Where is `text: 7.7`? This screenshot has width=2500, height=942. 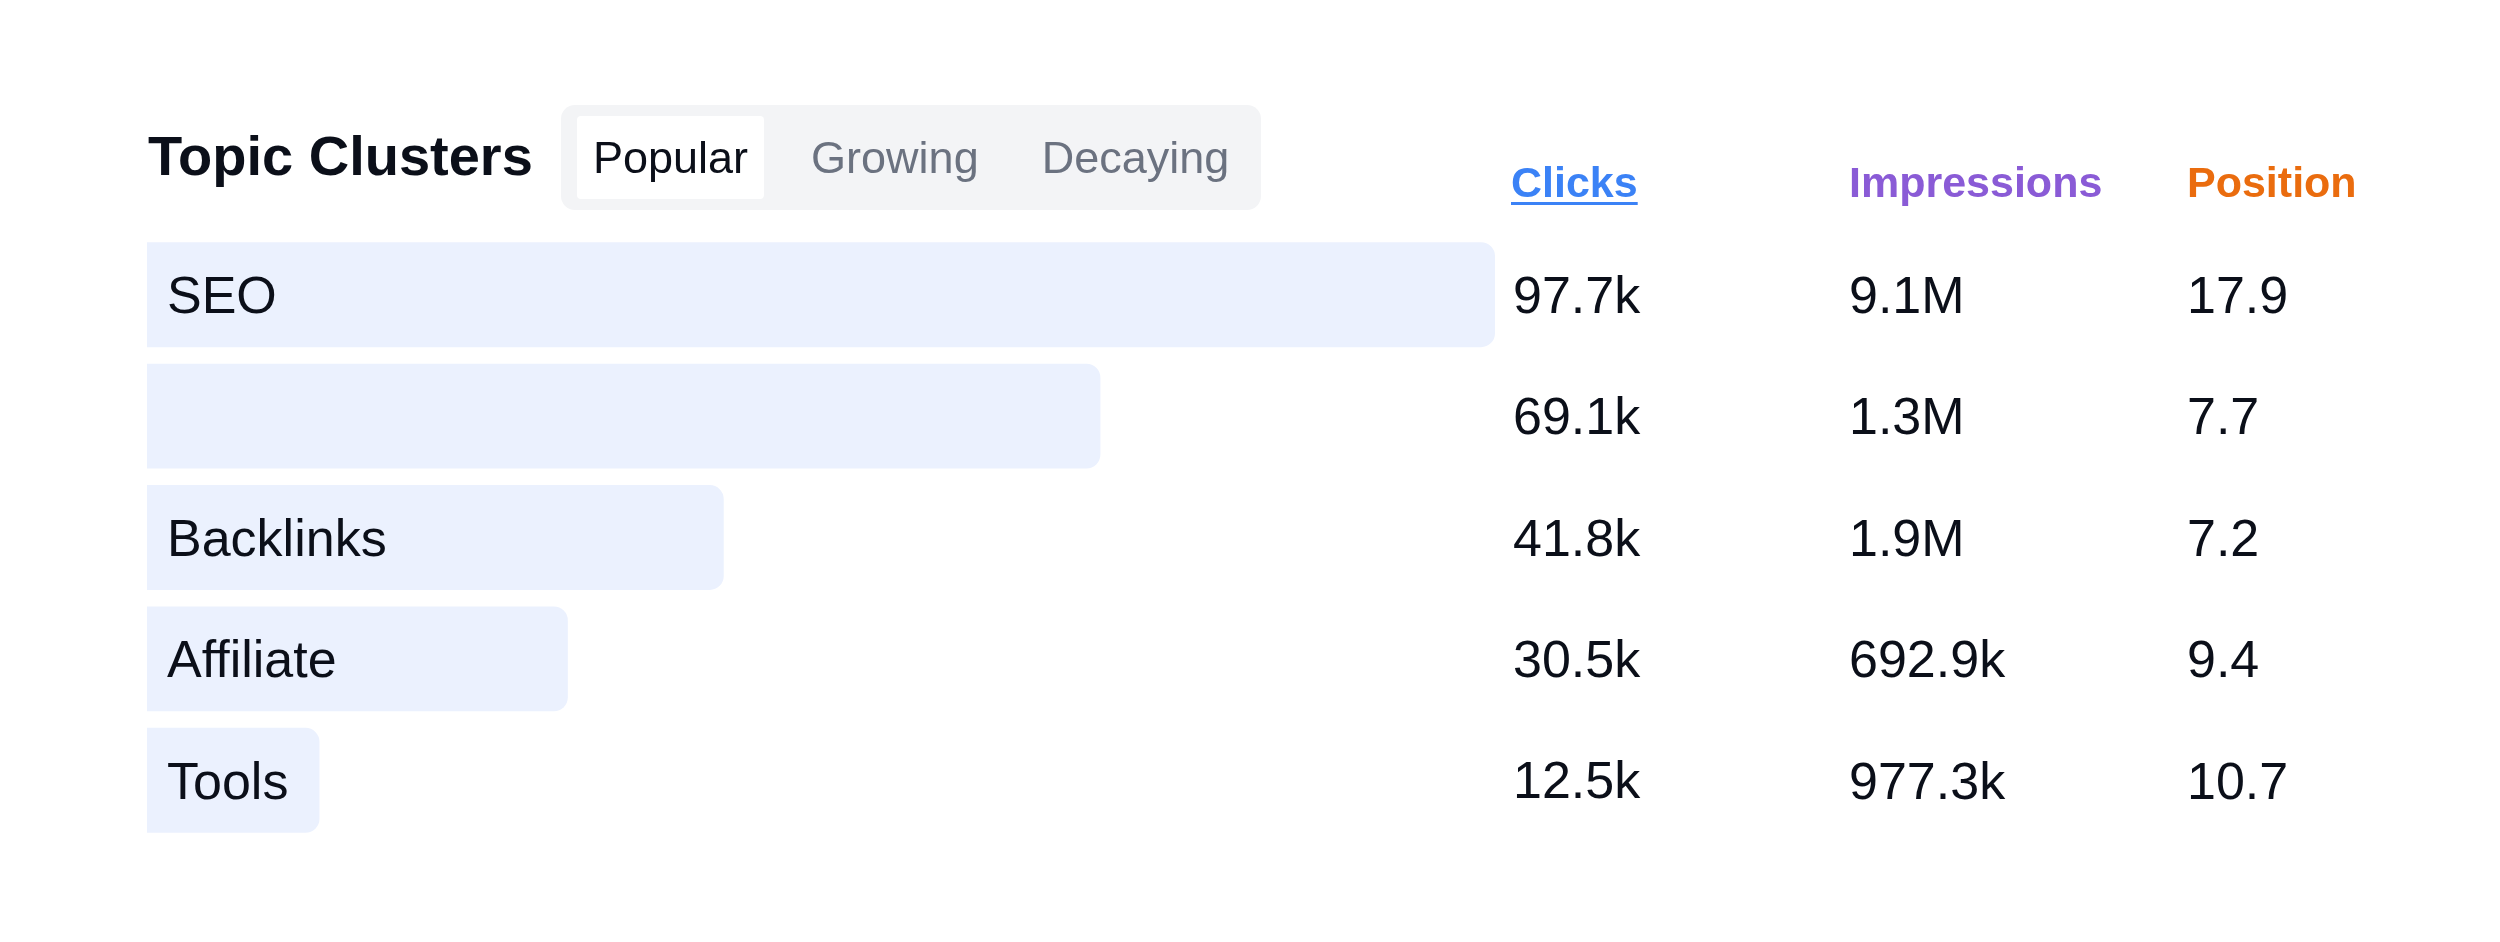 text: 7.7 is located at coordinates (2223, 416).